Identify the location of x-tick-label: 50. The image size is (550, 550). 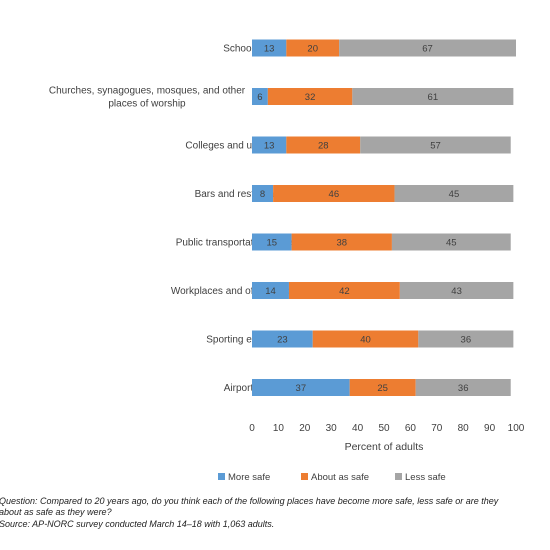
(384, 428).